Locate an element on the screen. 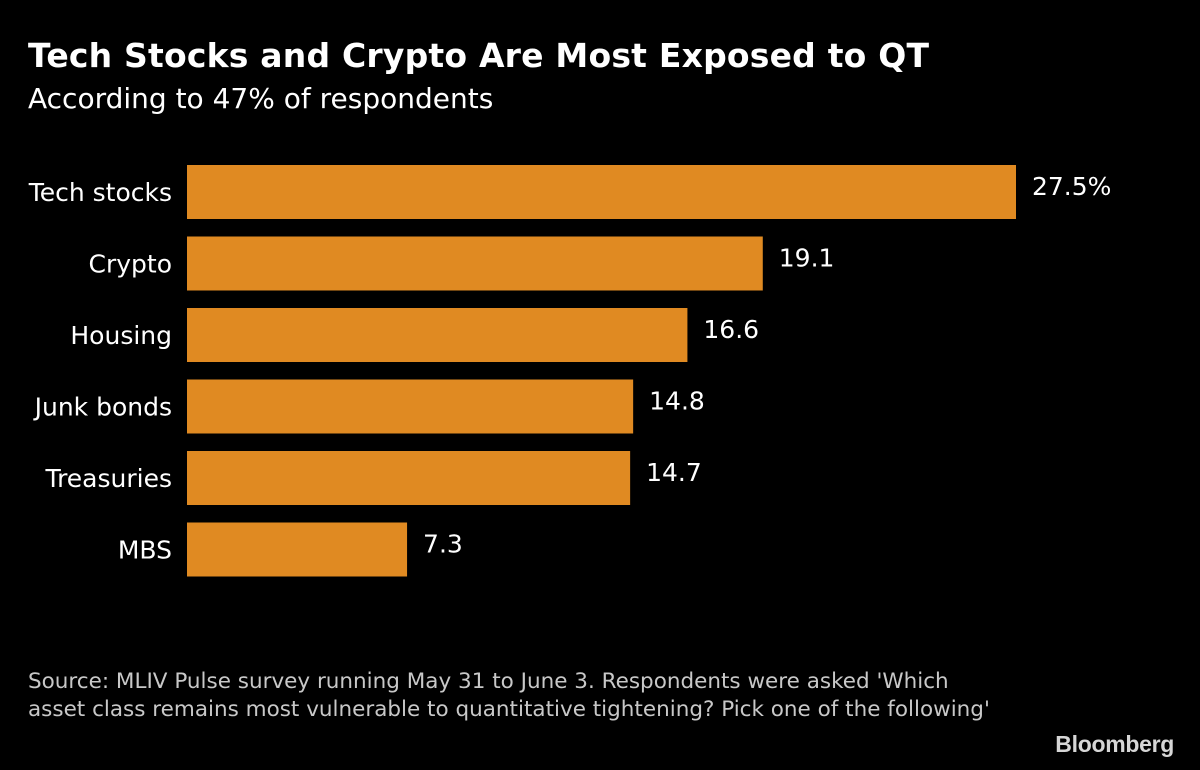  bloomberg-logo: Bloomberg is located at coordinates (1114, 744).